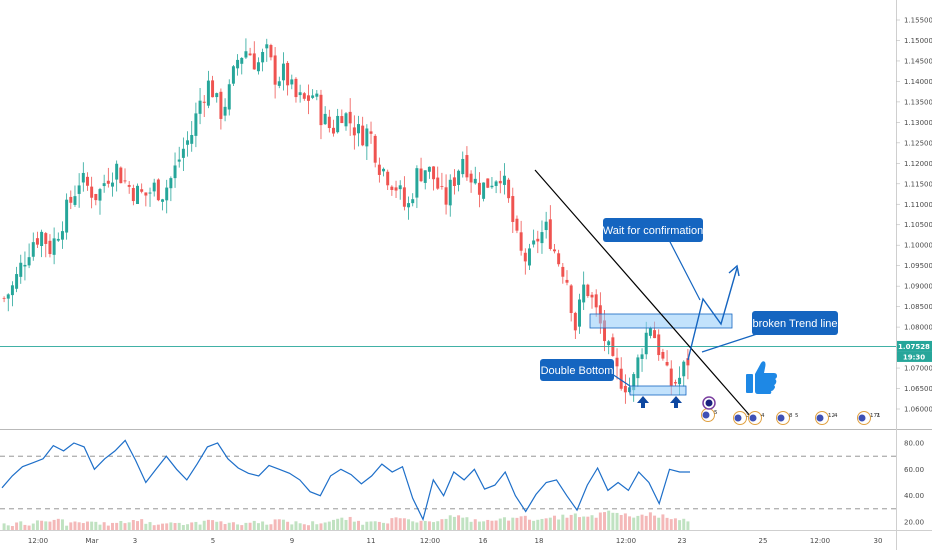 The width and height of the screenshot is (932, 550). What do you see at coordinates (914, 347) in the screenshot?
I see `last-price-value: 1.07528` at bounding box center [914, 347].